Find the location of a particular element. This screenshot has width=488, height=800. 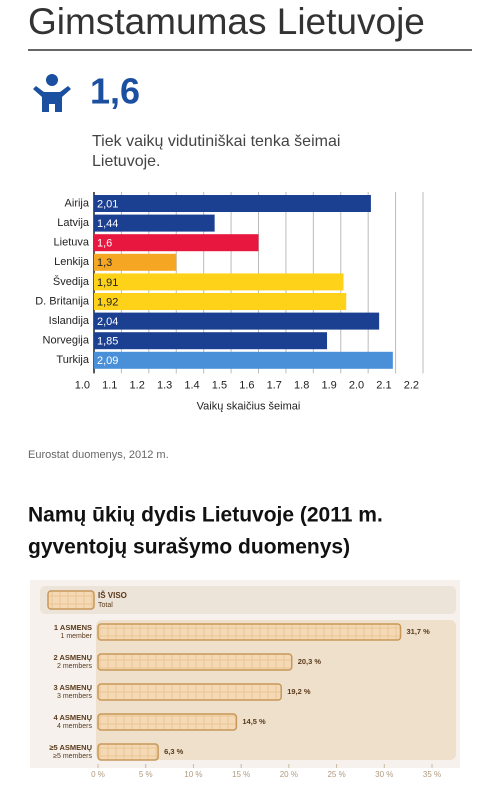

y-tick-label: 1 member is located at coordinates (76, 636).